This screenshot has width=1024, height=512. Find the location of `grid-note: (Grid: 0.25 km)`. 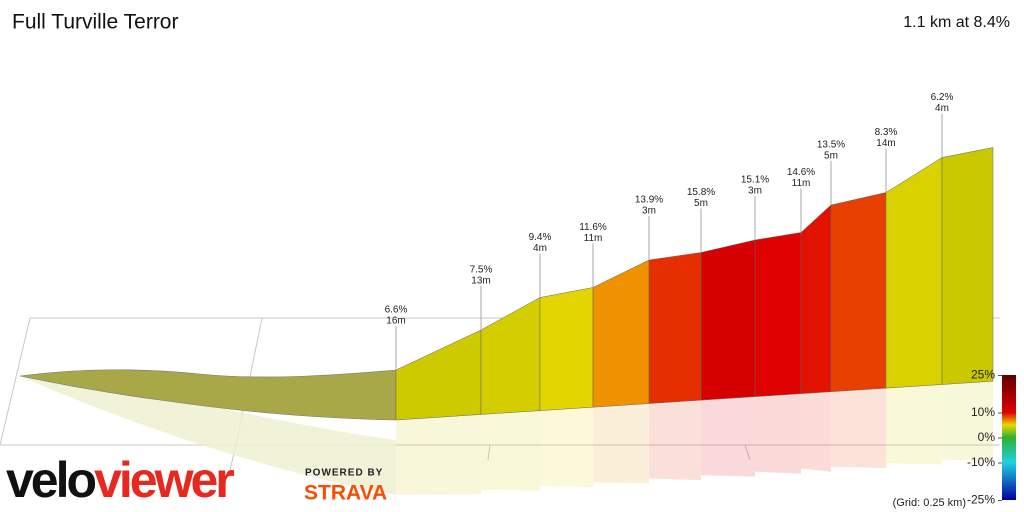

grid-note: (Grid: 0.25 km) is located at coordinates (929, 503).